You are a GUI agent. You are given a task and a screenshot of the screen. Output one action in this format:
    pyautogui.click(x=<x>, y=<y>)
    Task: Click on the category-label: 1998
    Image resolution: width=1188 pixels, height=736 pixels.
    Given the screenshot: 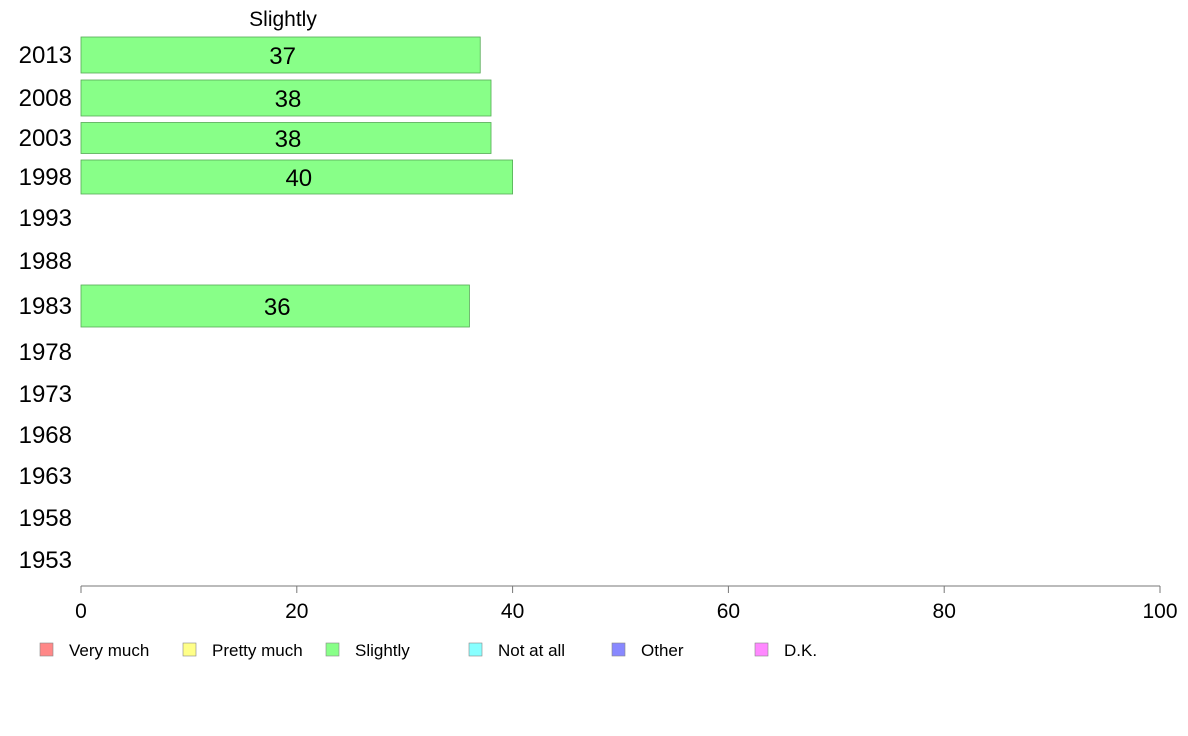 What is the action you would take?
    pyautogui.click(x=45, y=177)
    